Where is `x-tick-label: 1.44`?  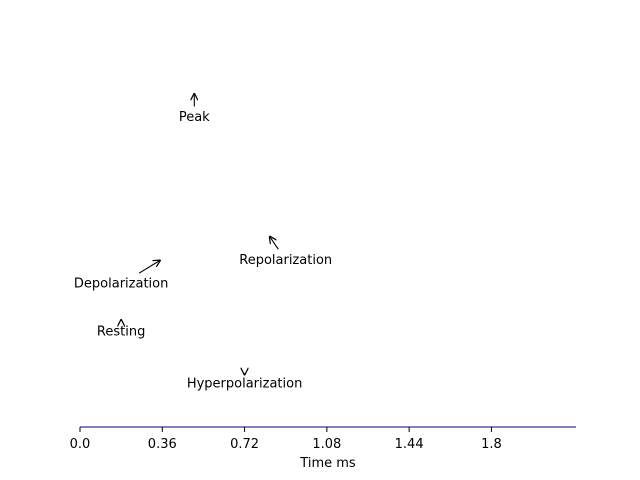 x-tick-label: 1.44 is located at coordinates (409, 444).